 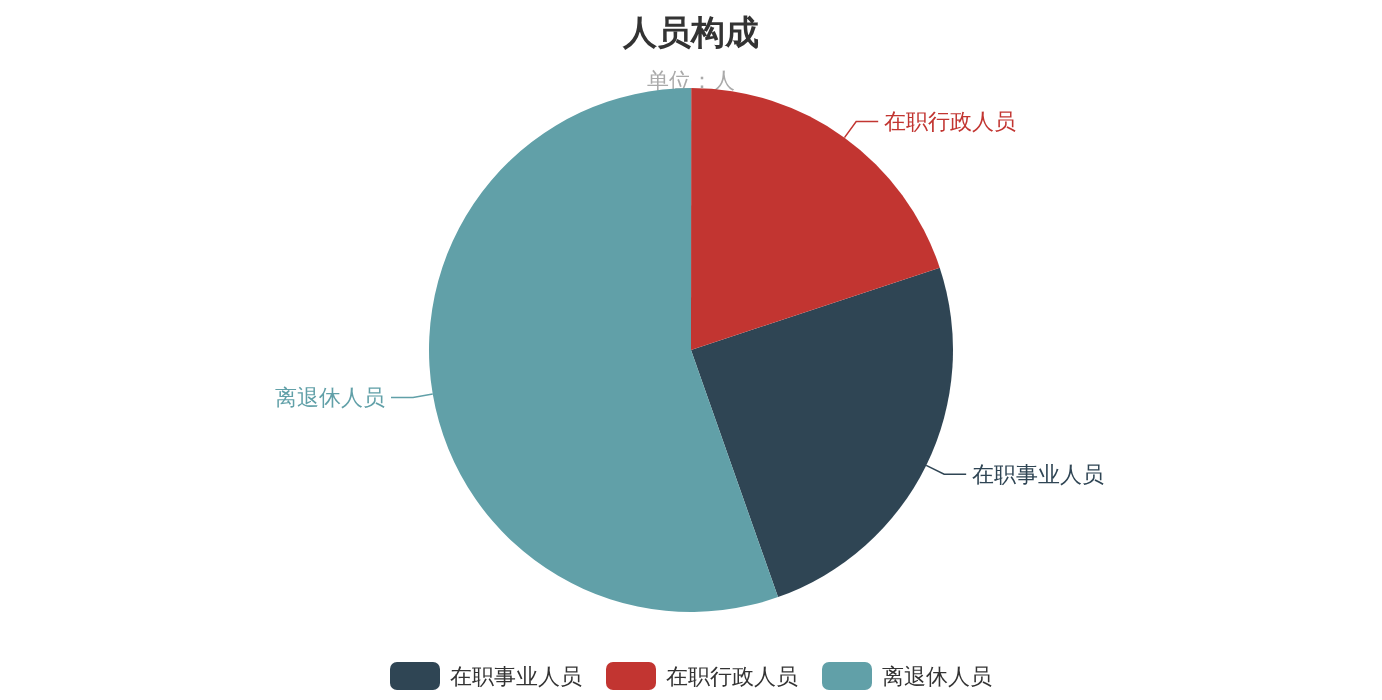 I want to click on slice-label: 离退休人员, so click(x=330, y=398).